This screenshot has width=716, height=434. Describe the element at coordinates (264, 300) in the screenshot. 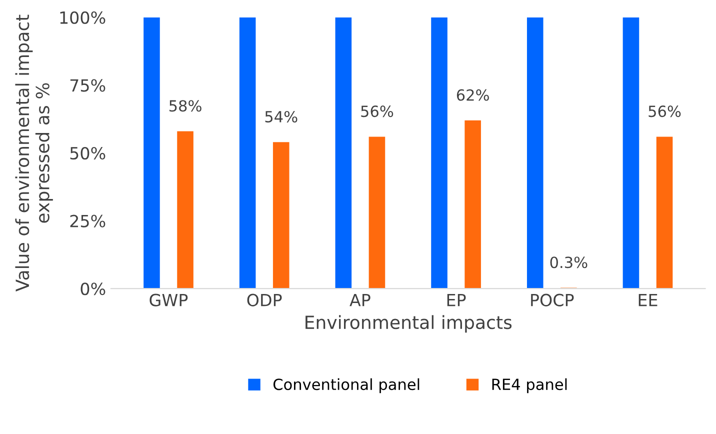

I see `x-tick-label: ODP` at that location.